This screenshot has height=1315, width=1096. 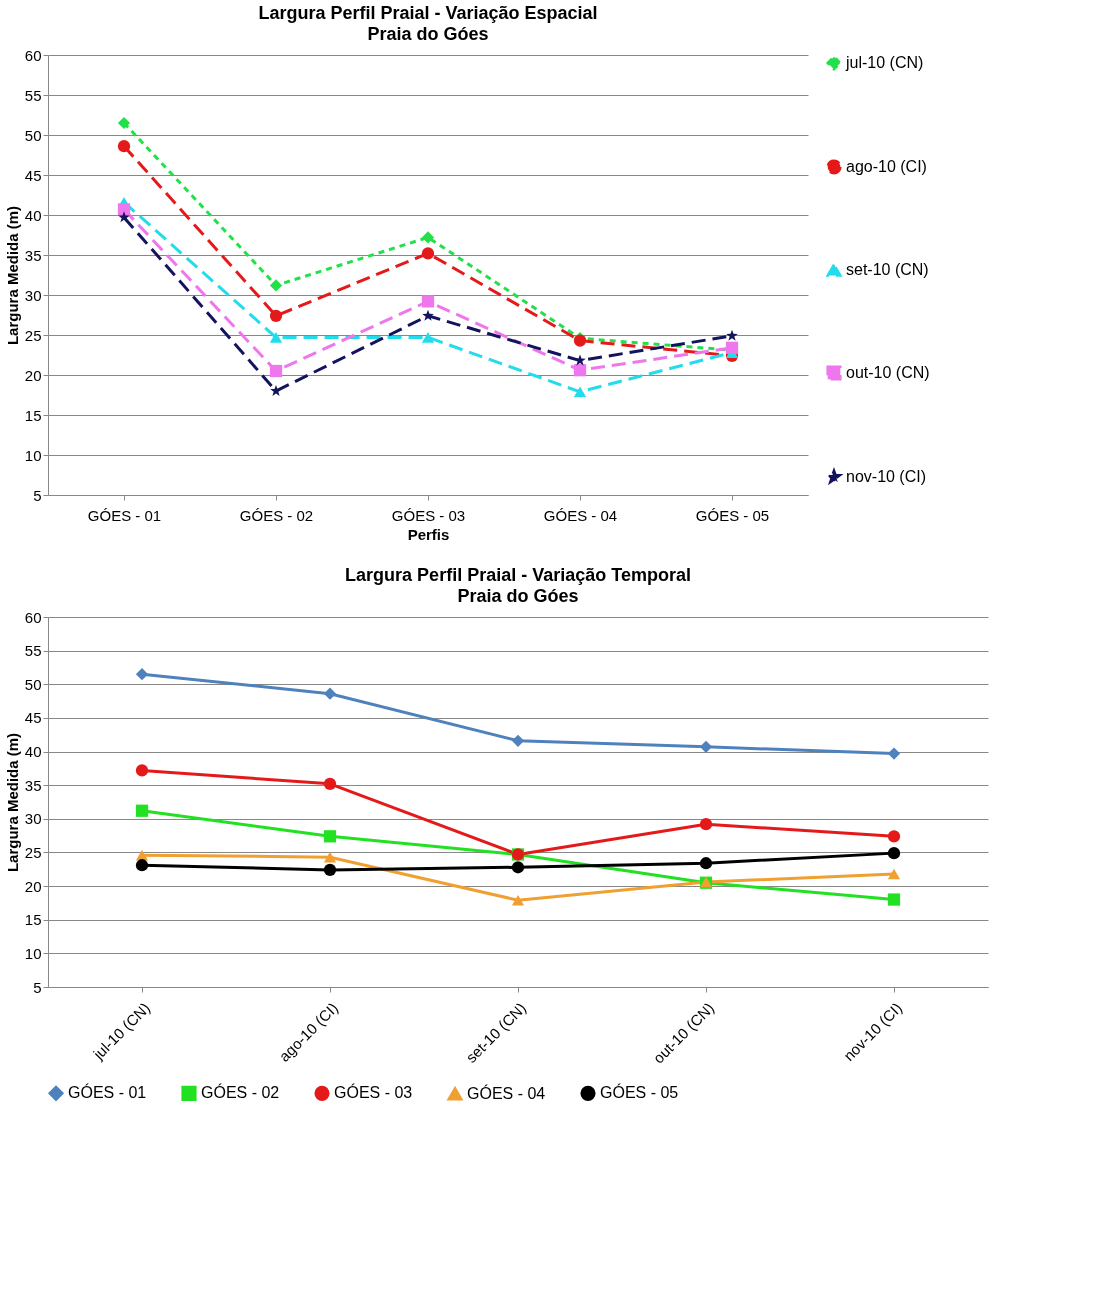 I want to click on legend-label: nov-10 (CI), so click(x=886, y=476).